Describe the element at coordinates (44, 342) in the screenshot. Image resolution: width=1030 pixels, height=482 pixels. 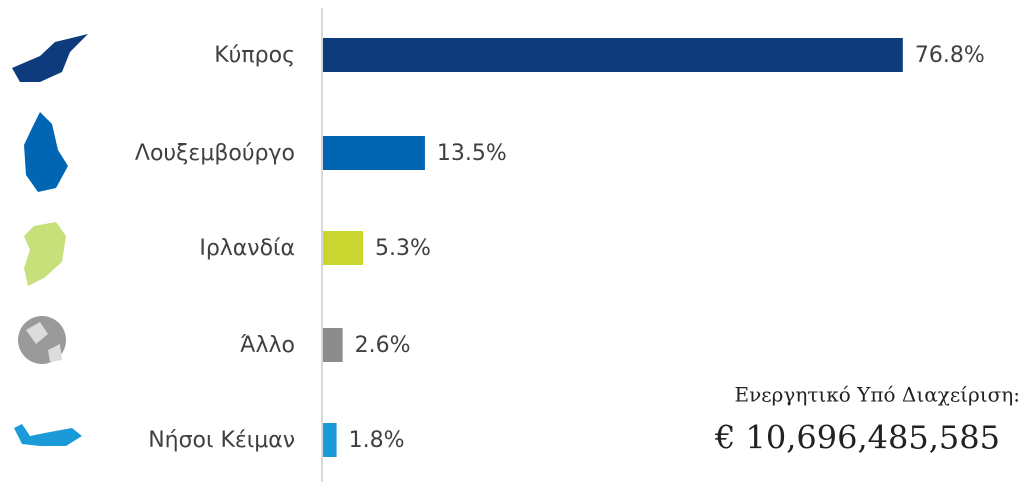
I see `globe-land` at that location.